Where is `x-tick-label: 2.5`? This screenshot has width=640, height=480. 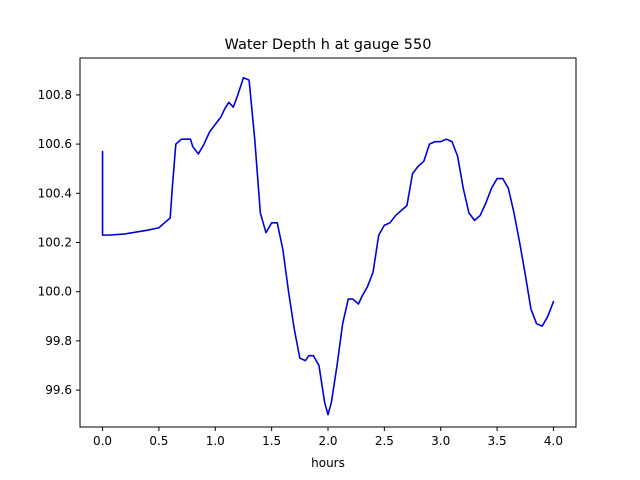
x-tick-label: 2.5 is located at coordinates (384, 441).